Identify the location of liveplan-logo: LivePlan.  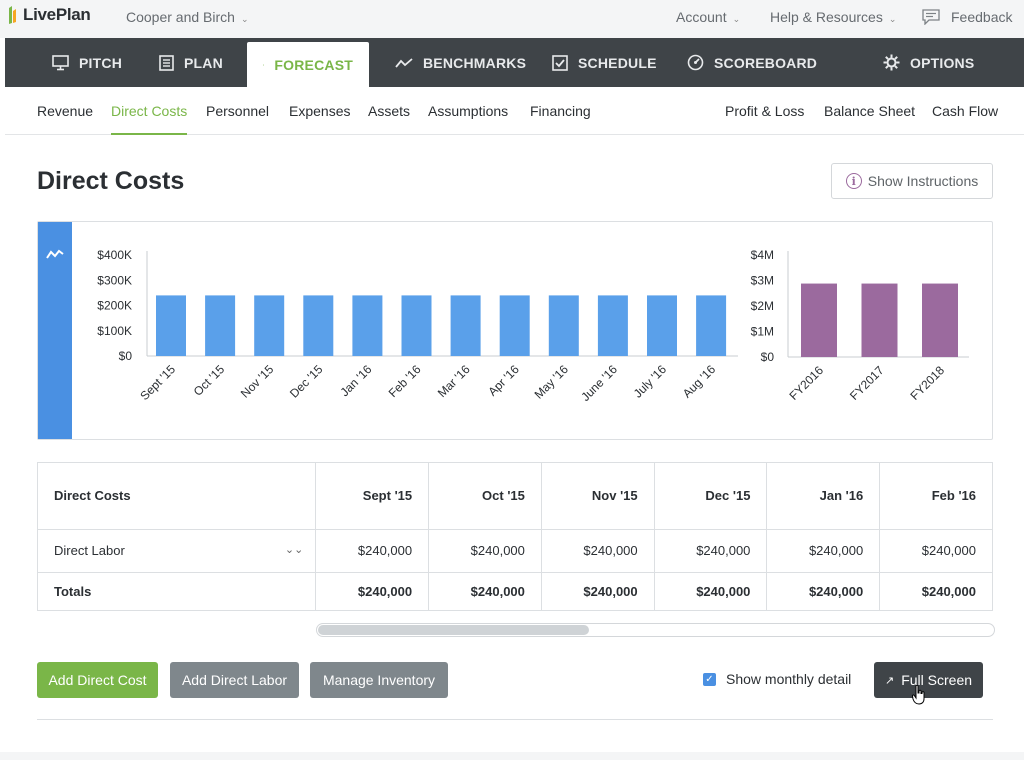
(49, 15).